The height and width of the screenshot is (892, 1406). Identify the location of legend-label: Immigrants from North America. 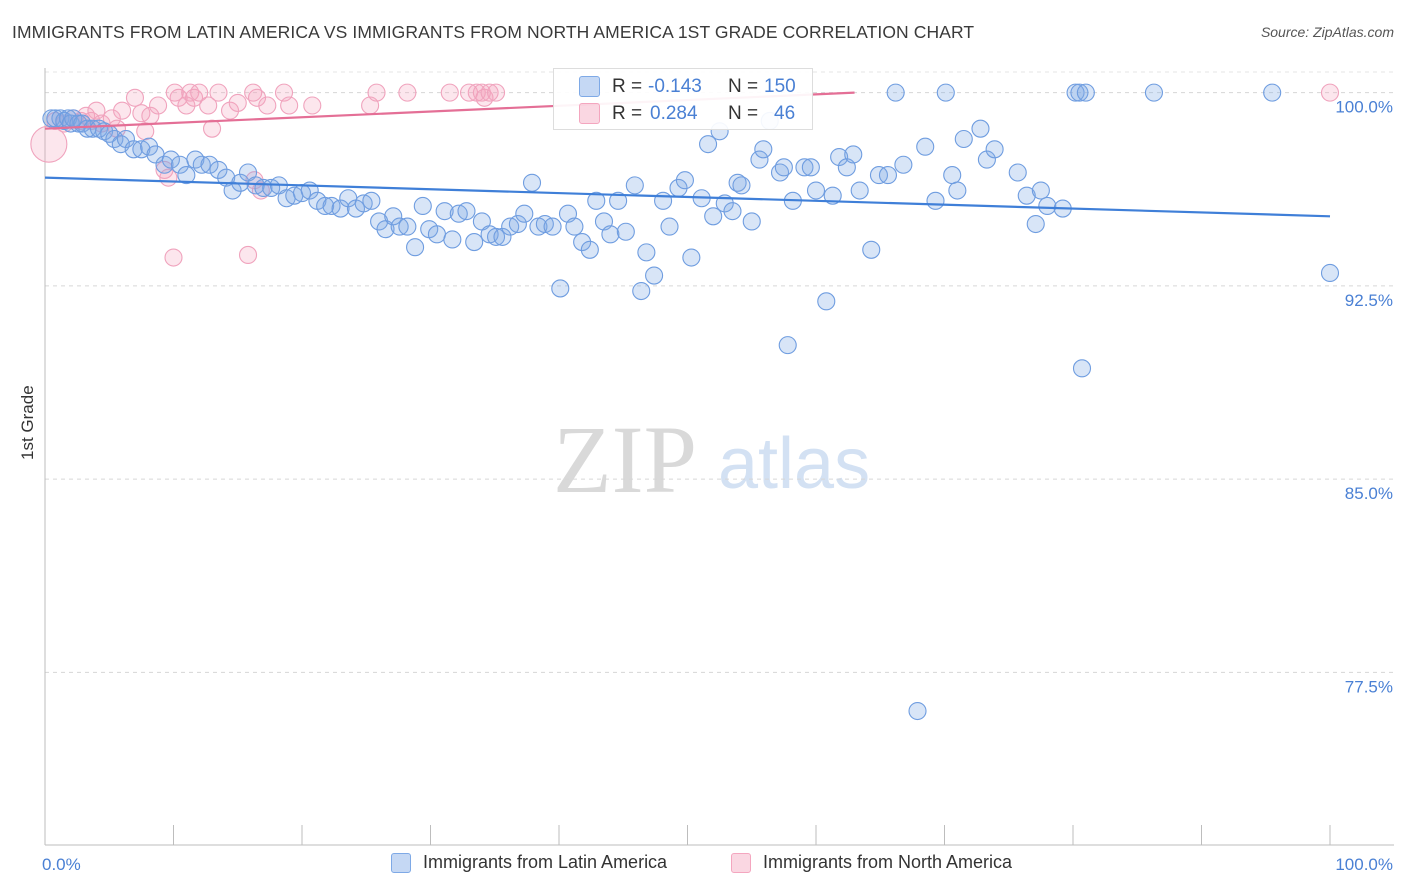
(888, 862).